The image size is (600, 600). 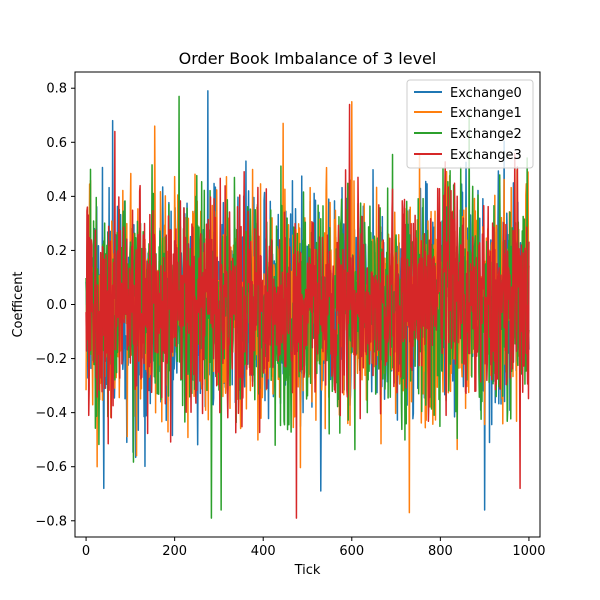 What do you see at coordinates (486, 113) in the screenshot?
I see `legend-label-exchange1: Exchange1` at bounding box center [486, 113].